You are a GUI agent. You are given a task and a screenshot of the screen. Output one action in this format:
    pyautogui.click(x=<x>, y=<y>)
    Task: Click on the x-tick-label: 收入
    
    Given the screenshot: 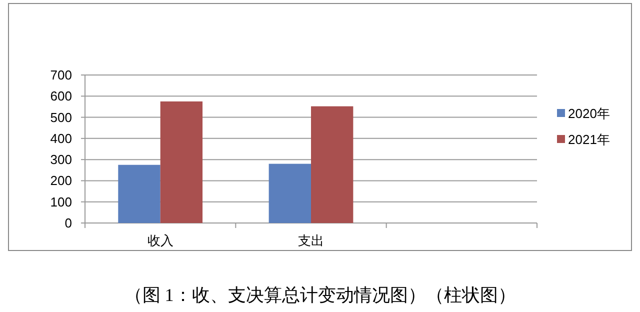 What is the action you would take?
    pyautogui.click(x=160, y=240)
    